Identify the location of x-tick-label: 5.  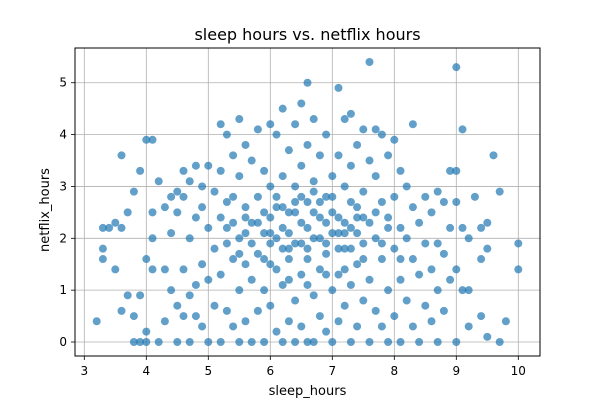
(208, 371).